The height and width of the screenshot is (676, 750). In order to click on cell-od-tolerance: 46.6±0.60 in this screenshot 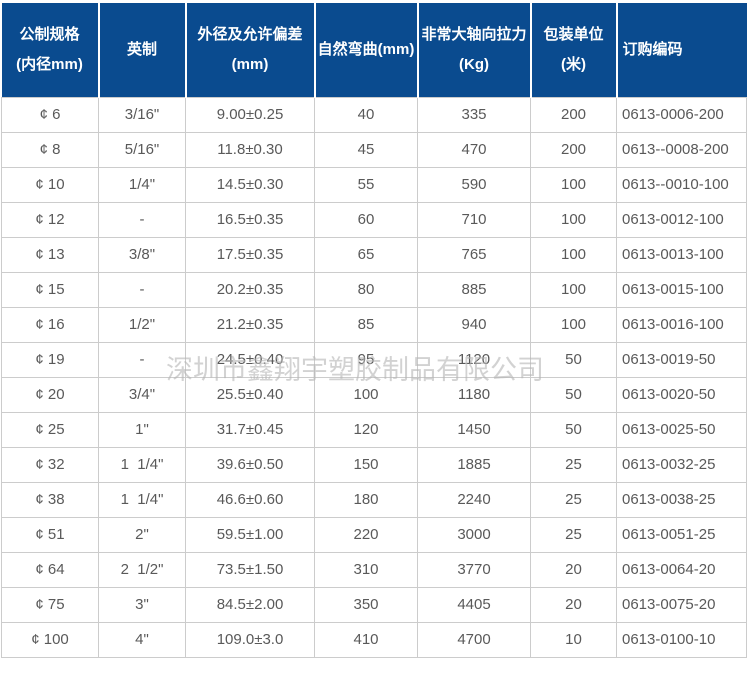, I will do `click(250, 499)`.